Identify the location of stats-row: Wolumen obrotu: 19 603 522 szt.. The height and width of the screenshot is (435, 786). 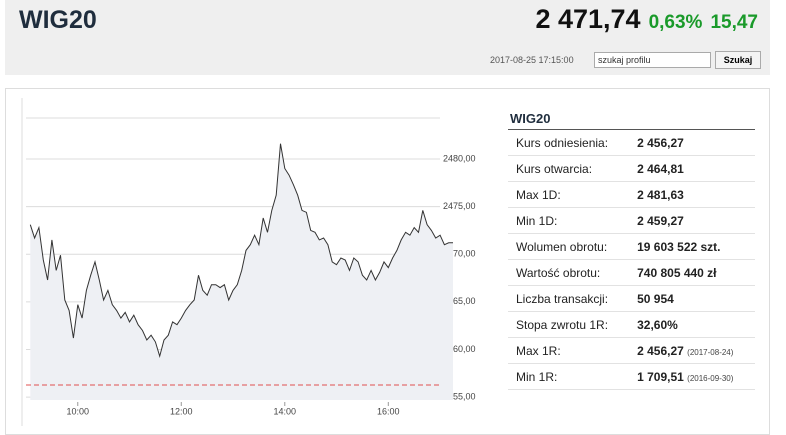
(631, 246).